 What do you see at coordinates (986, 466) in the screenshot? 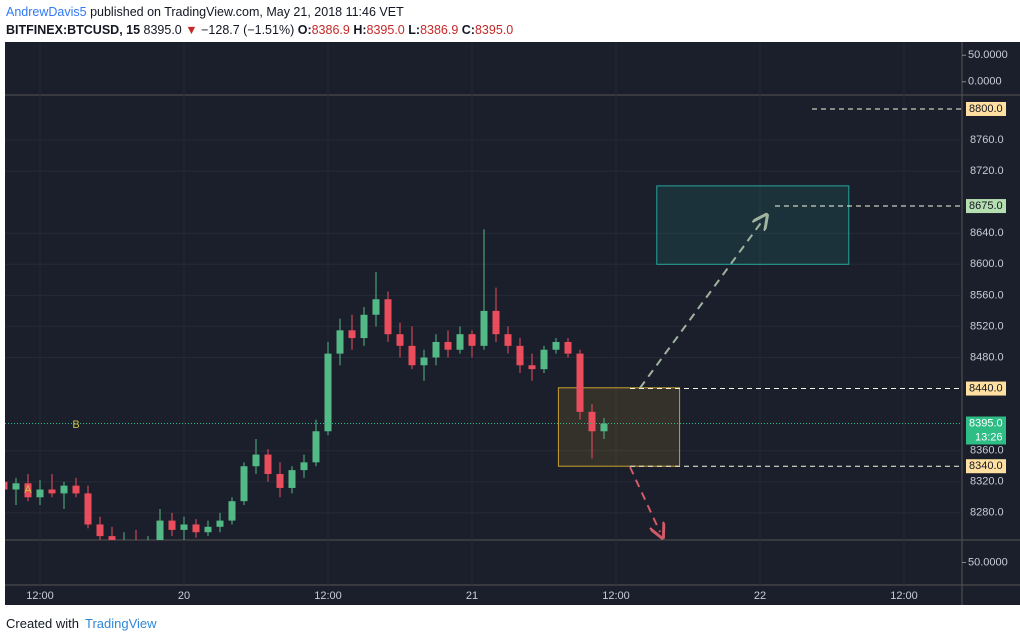
I see `level-label: 8340.0` at bounding box center [986, 466].